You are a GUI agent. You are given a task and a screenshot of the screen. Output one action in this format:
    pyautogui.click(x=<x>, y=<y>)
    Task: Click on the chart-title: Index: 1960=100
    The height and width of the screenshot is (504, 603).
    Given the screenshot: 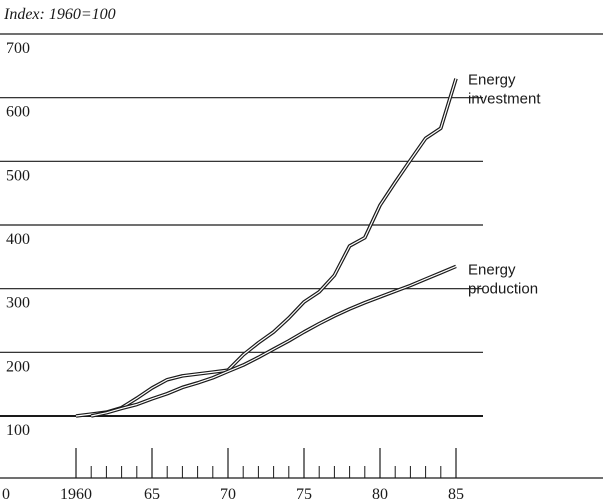 What is the action you would take?
    pyautogui.click(x=59, y=14)
    